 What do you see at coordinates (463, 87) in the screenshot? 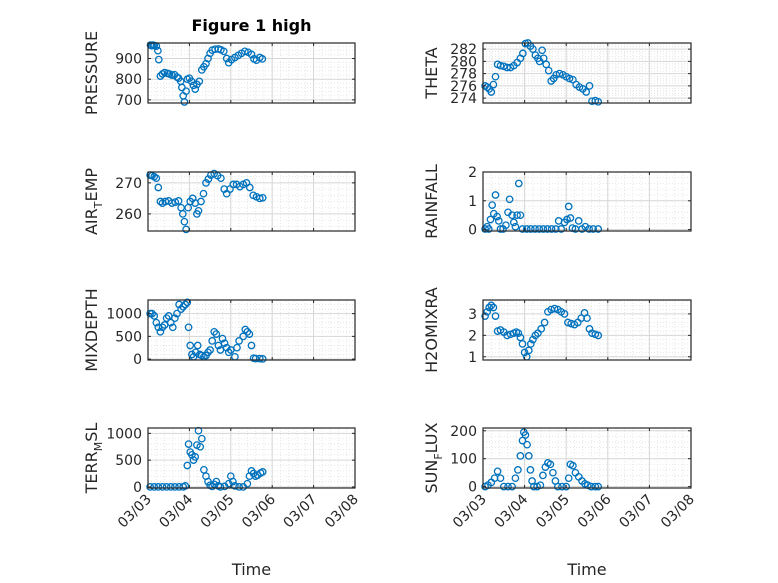
I see `y-tick-label: 276` at bounding box center [463, 87].